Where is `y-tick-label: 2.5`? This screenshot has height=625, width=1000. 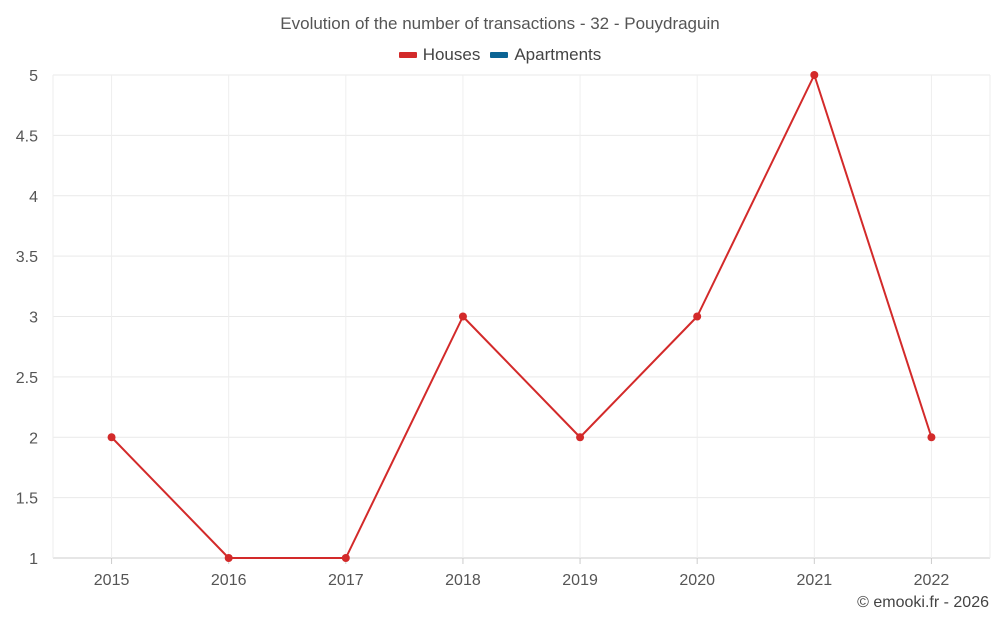
y-tick-label: 2.5 is located at coordinates (27, 378).